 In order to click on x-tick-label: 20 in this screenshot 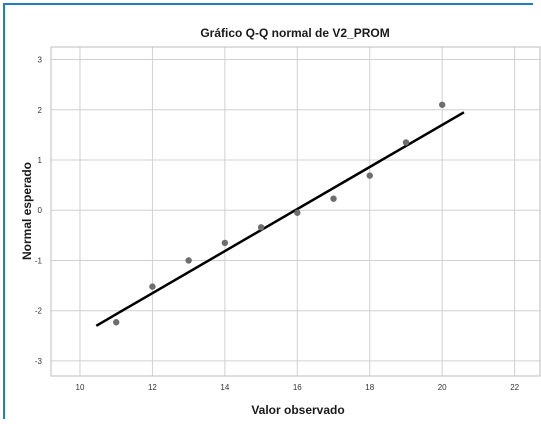, I will do `click(442, 387)`.